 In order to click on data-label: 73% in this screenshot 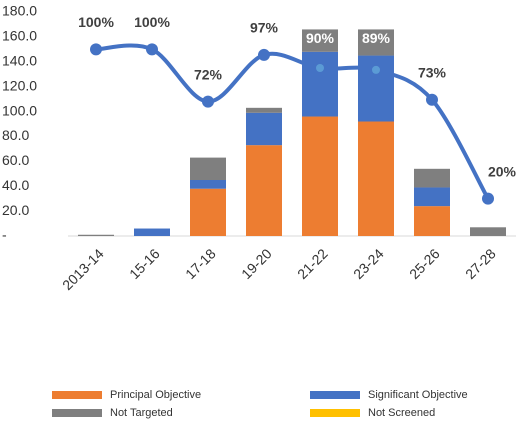, I will do `click(432, 72)`.